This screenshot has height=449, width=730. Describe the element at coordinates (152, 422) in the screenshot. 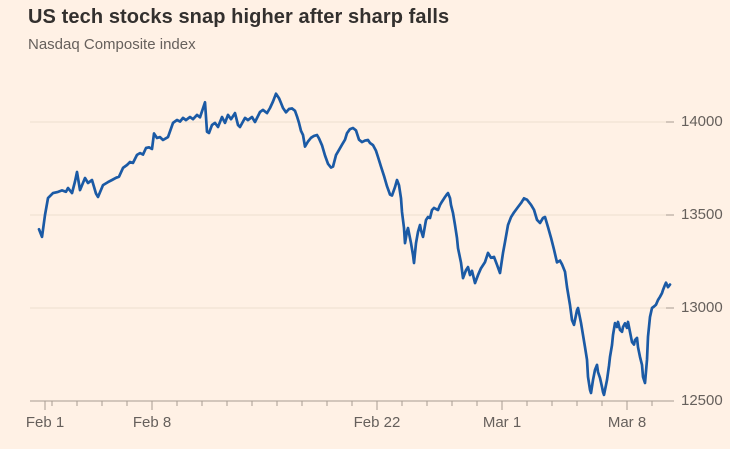

I see `x-axis-label: Feb 8` at that location.